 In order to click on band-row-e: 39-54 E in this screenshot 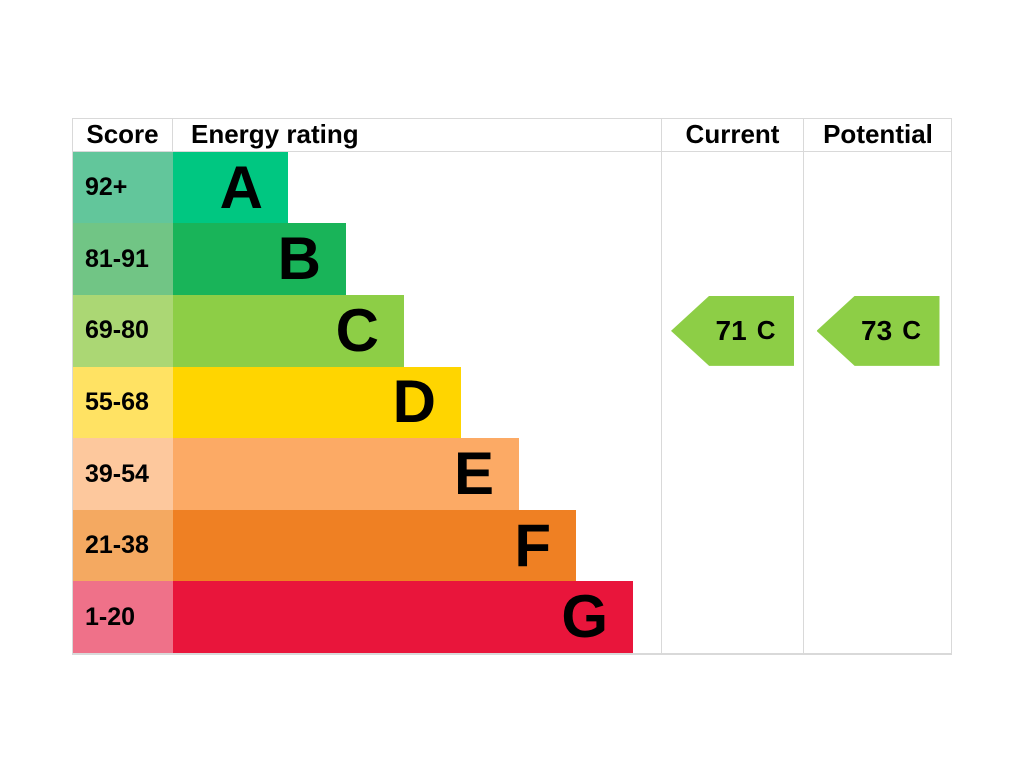, I will do `click(512, 474)`.